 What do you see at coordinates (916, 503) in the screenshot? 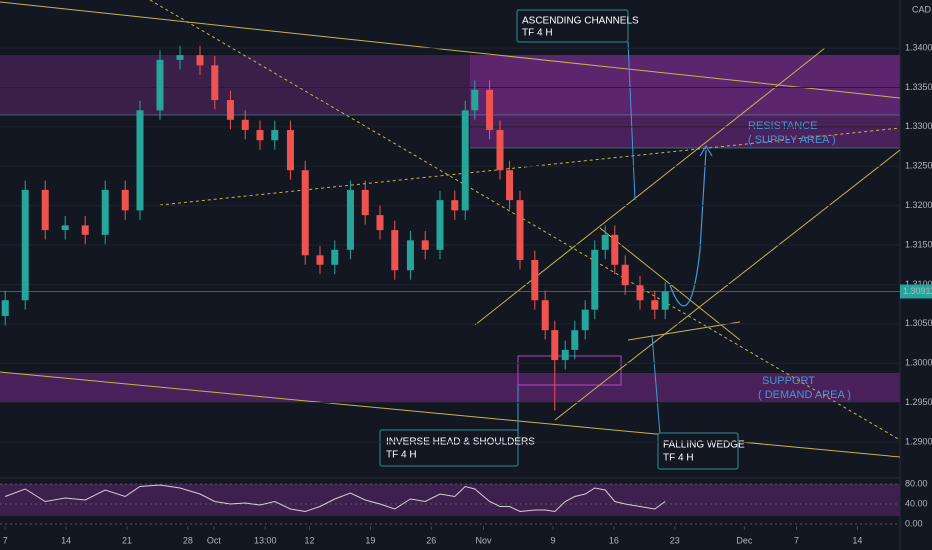
I see `y-tick-label: 40.00` at bounding box center [916, 503].